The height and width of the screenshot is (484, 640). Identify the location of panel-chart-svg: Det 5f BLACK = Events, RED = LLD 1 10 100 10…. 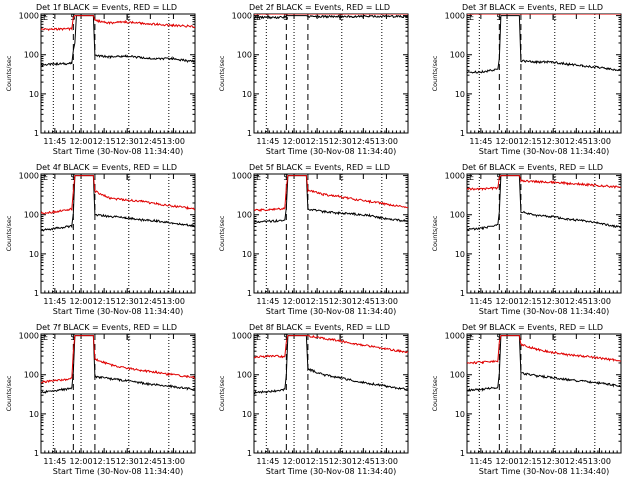
(313, 239).